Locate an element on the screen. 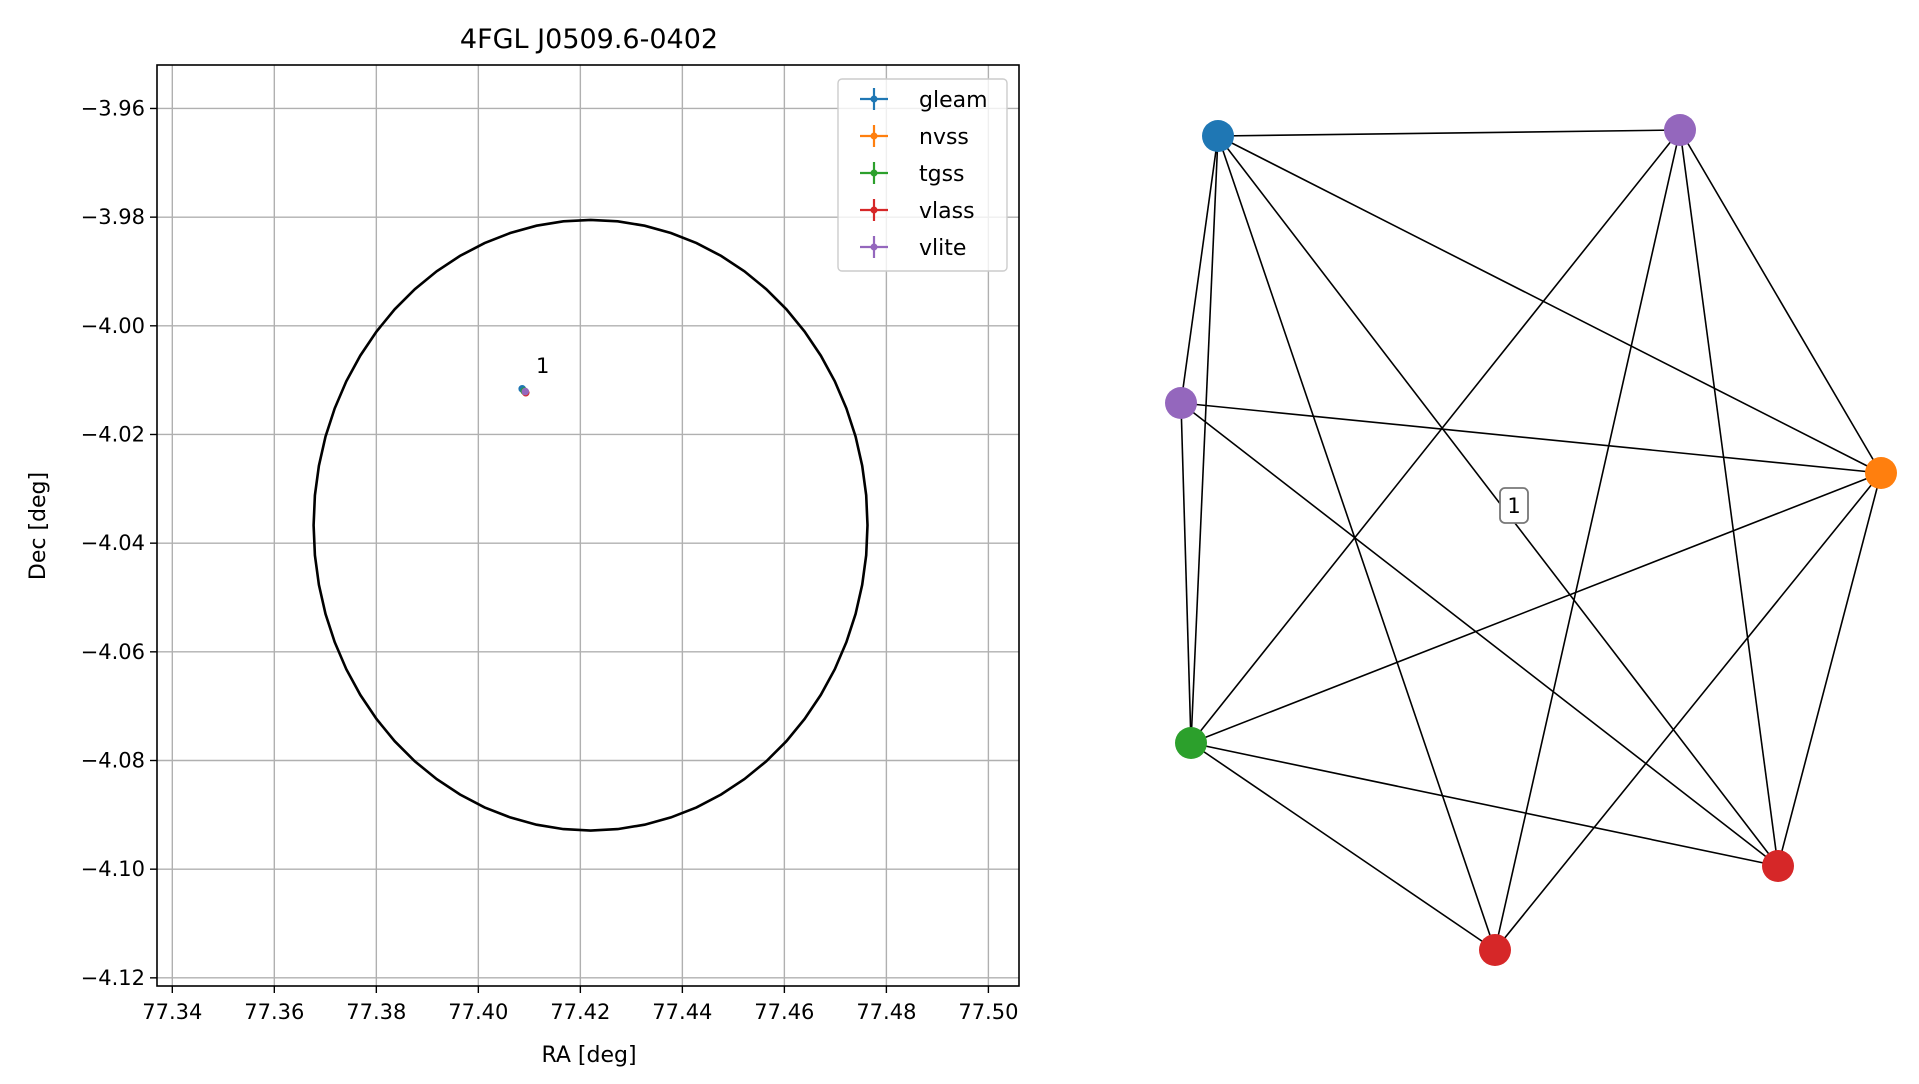 The width and height of the screenshot is (1919, 1084). legend-label-gleam: gleam is located at coordinates (953, 100).